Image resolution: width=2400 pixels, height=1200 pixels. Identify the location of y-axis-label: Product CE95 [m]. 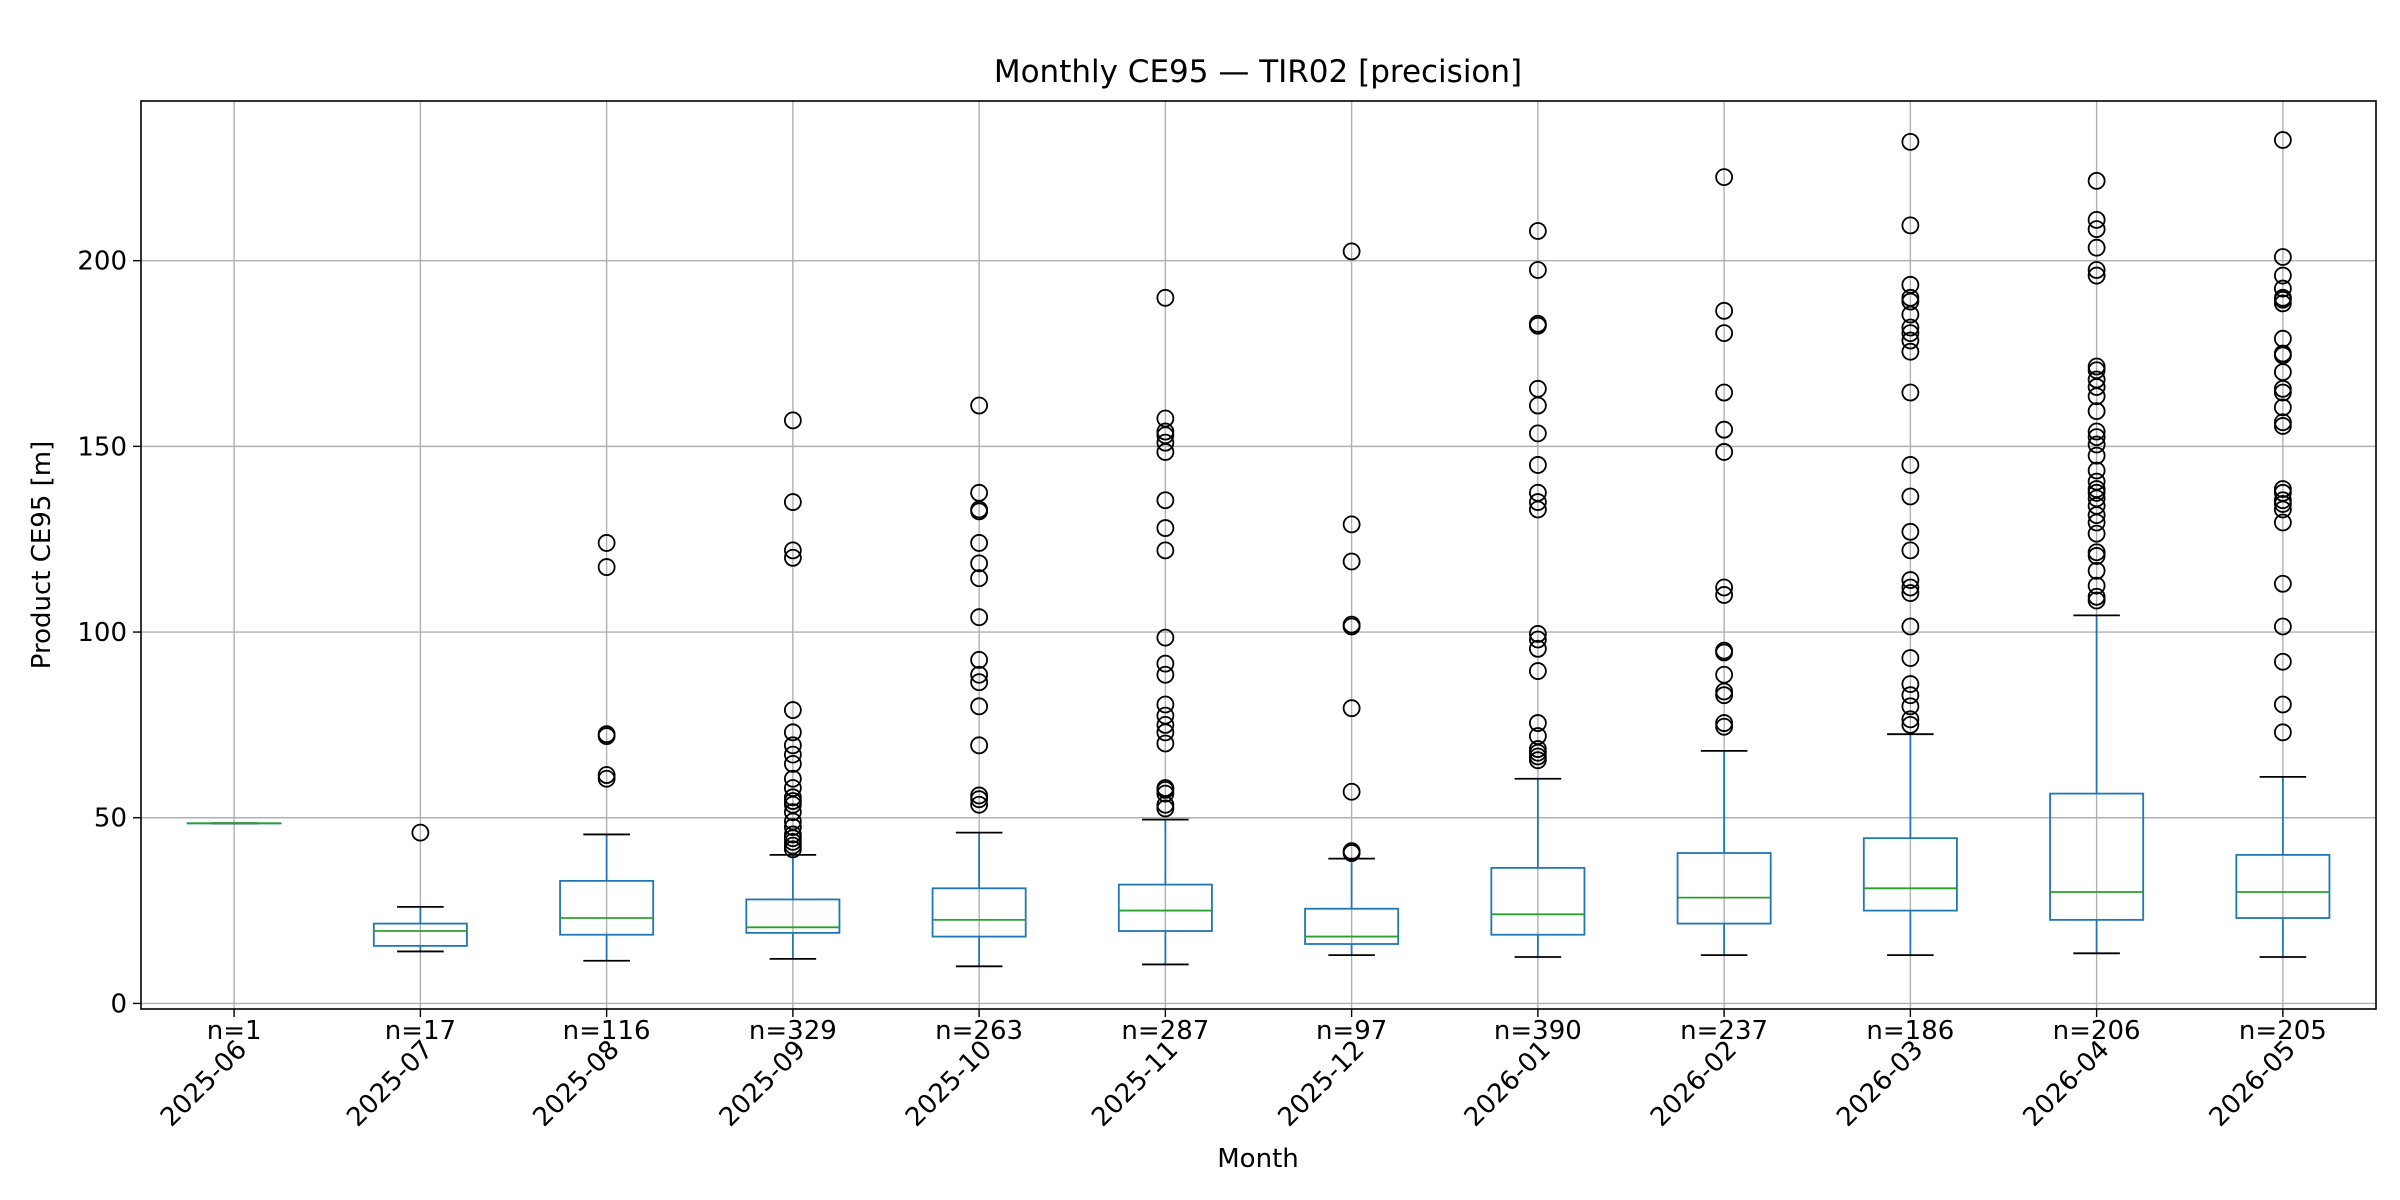
(42, 555).